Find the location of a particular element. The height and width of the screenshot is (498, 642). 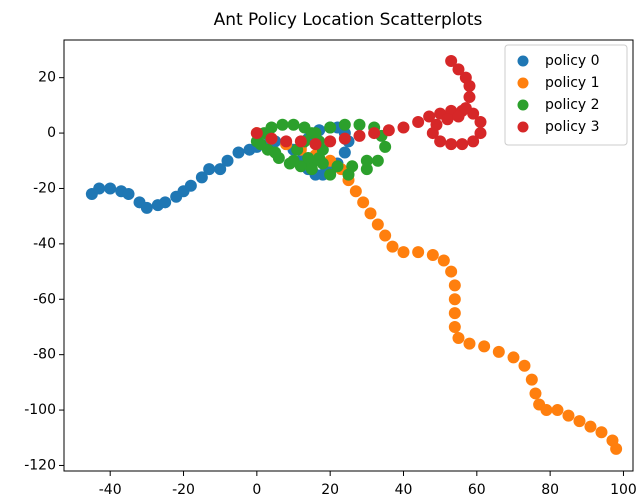

x-tick-label: 60 is located at coordinates (477, 490).